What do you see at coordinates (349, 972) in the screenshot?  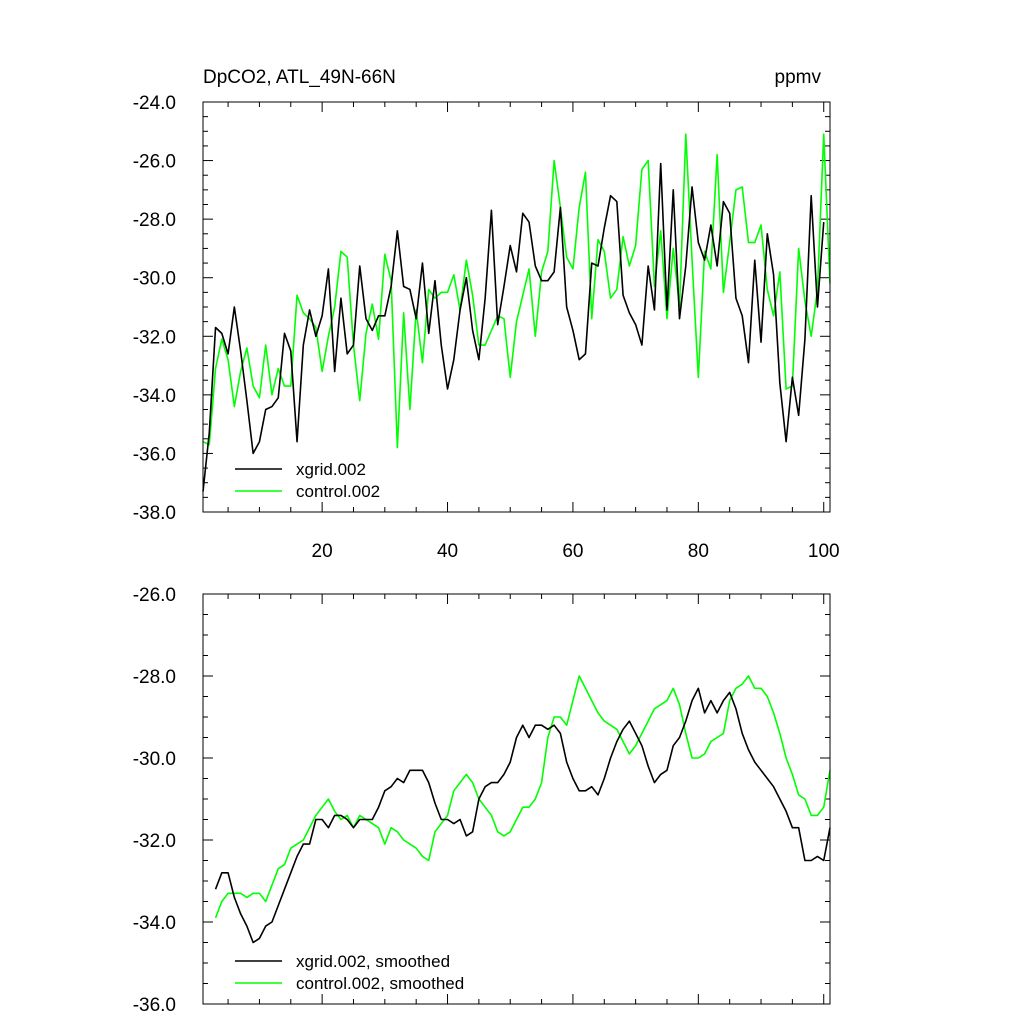 I see `legend: xgrid.002, smoothed control.002, smoothed` at bounding box center [349, 972].